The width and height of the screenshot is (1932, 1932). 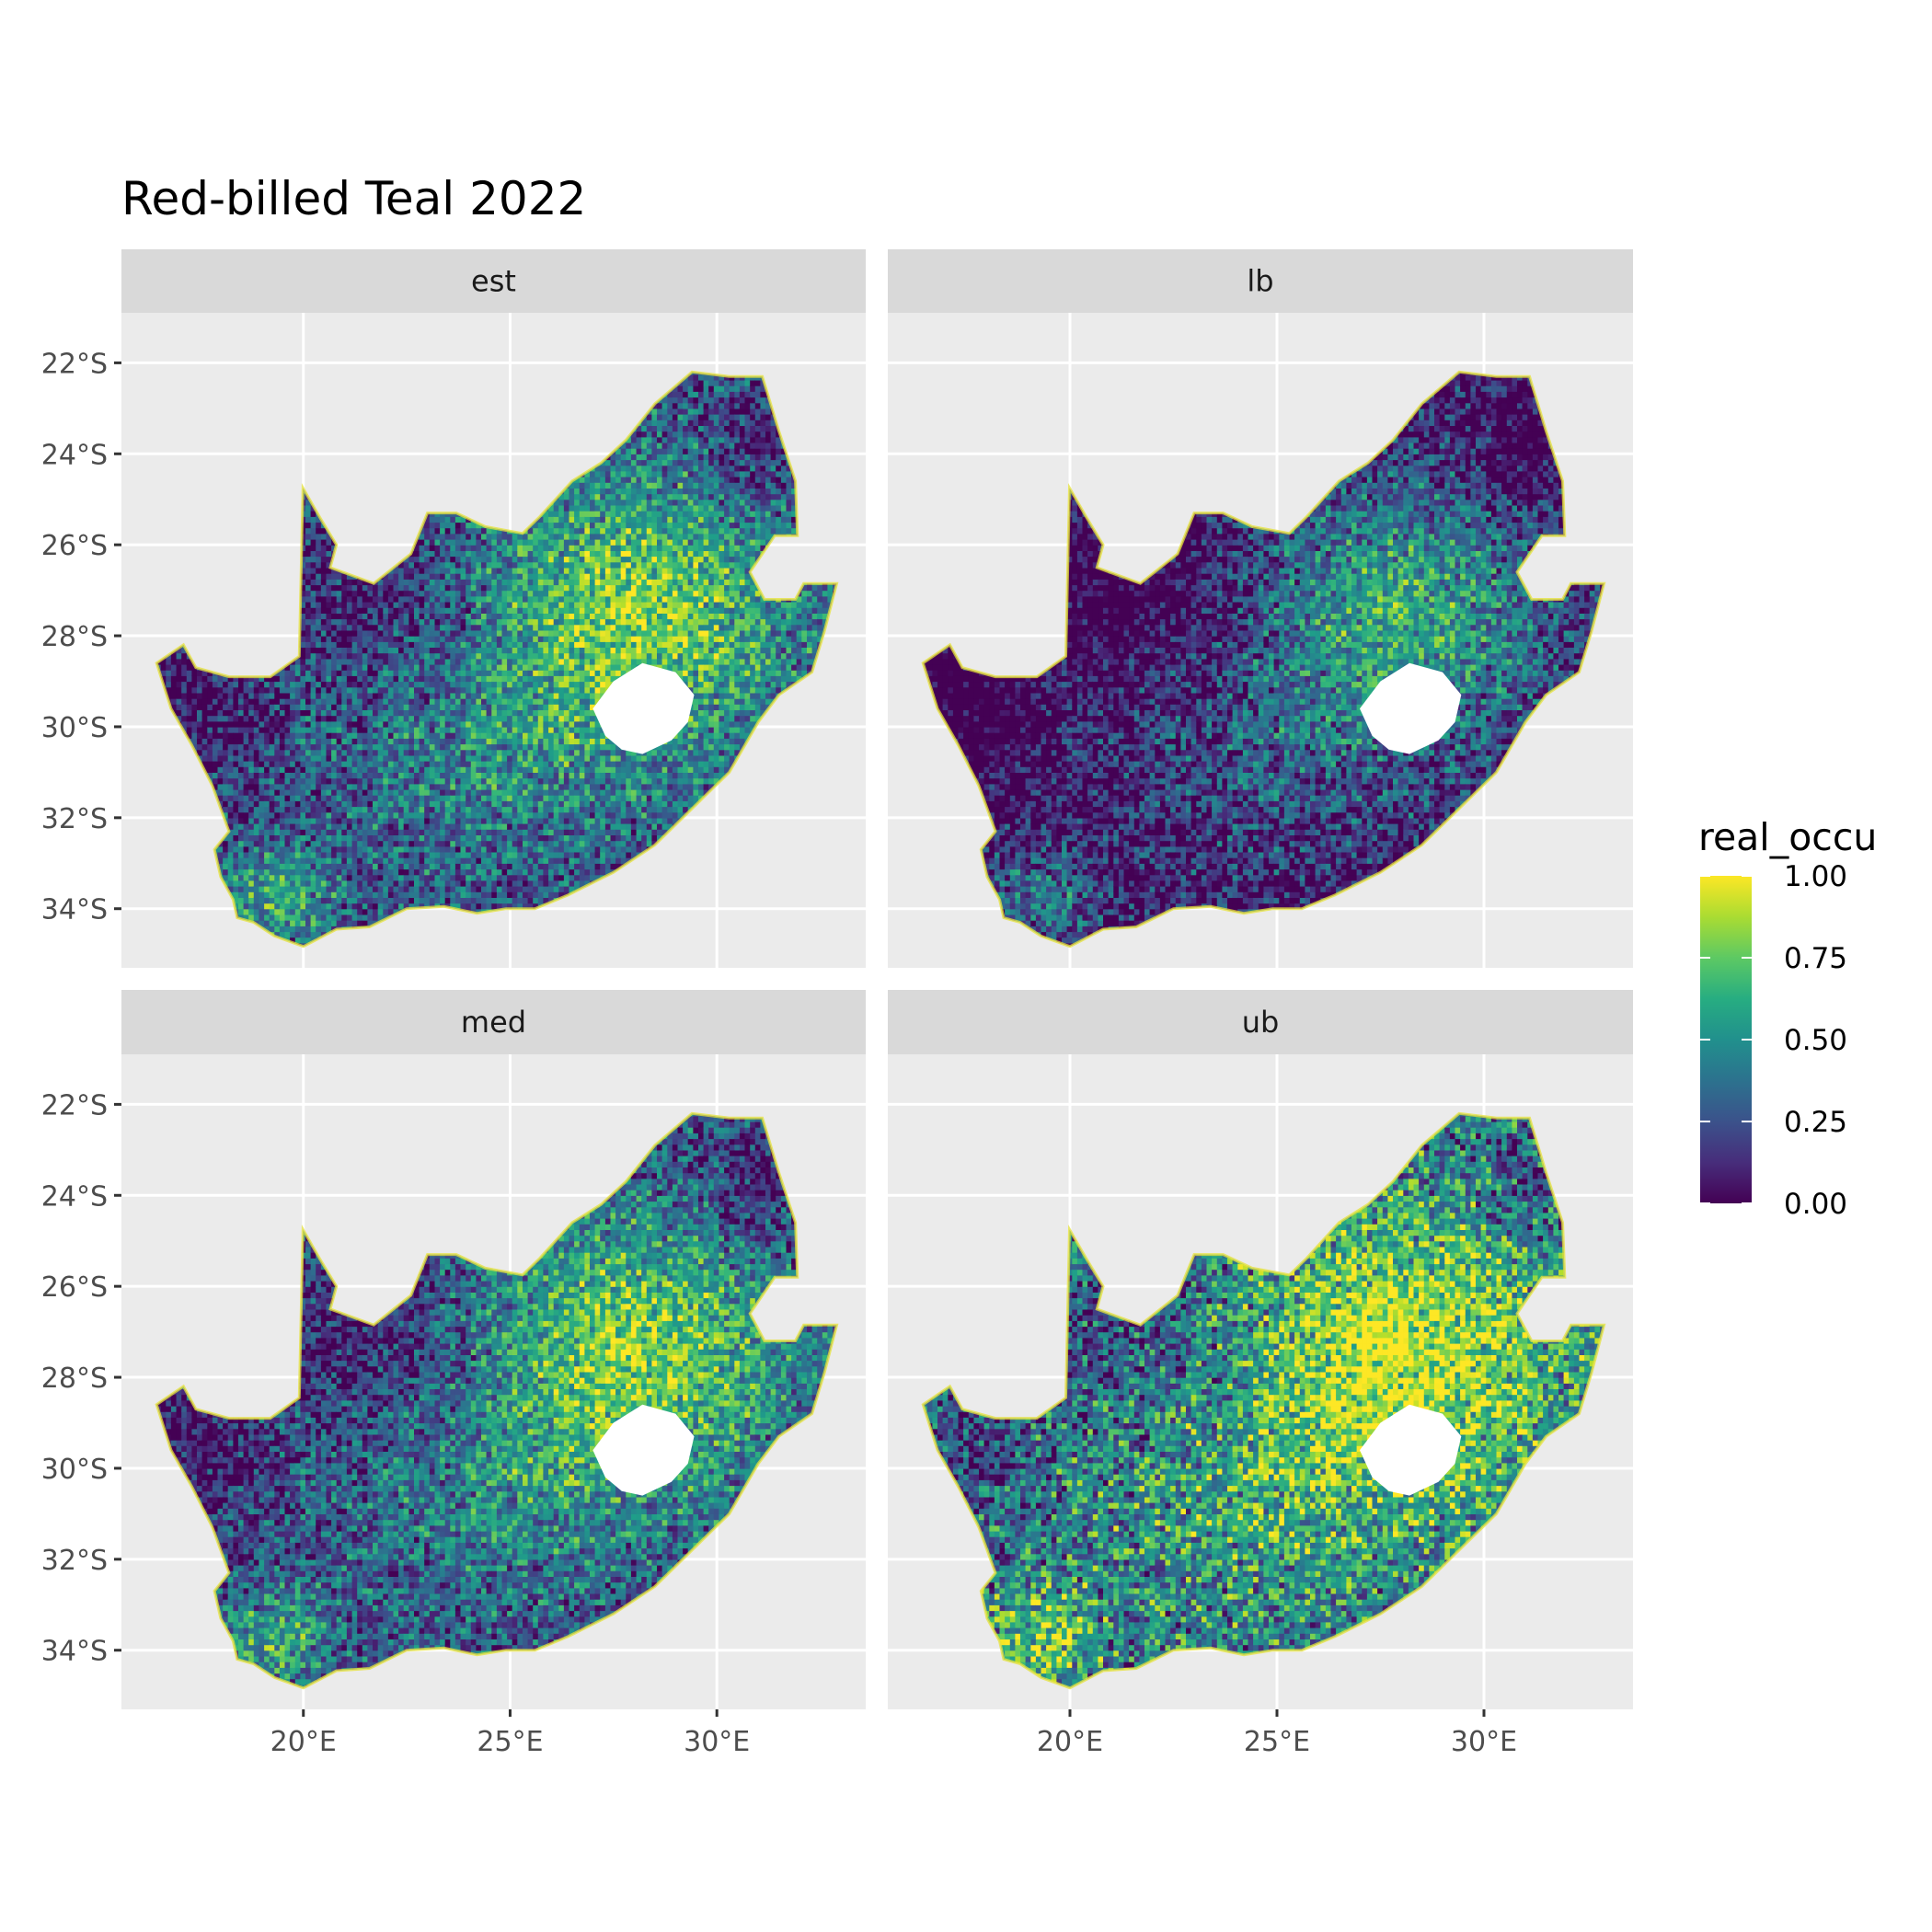 I want to click on chart-title: Red-billed Teal 2022, so click(x=353, y=198).